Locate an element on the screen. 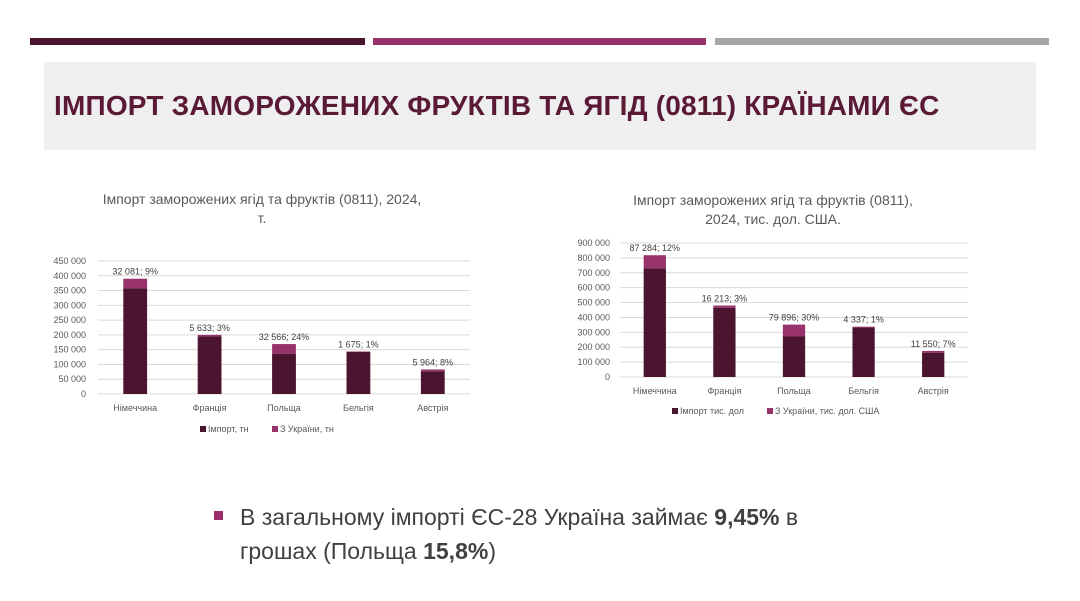 The height and width of the screenshot is (601, 1080). y-tick-label: 700 000 is located at coordinates (593, 273).